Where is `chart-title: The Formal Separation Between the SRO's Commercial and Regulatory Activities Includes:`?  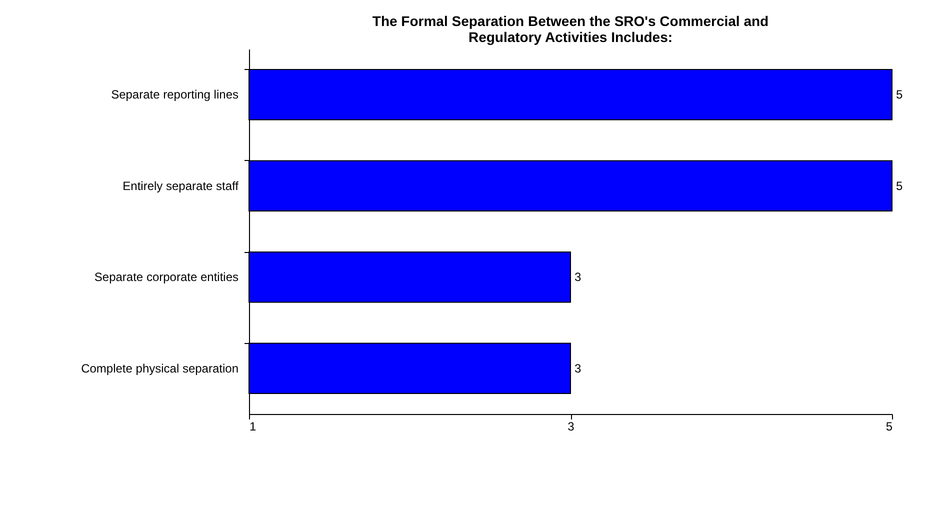
chart-title: The Formal Separation Between the SRO's Commercial and Regulatory Activities Includes: is located at coordinates (570, 29).